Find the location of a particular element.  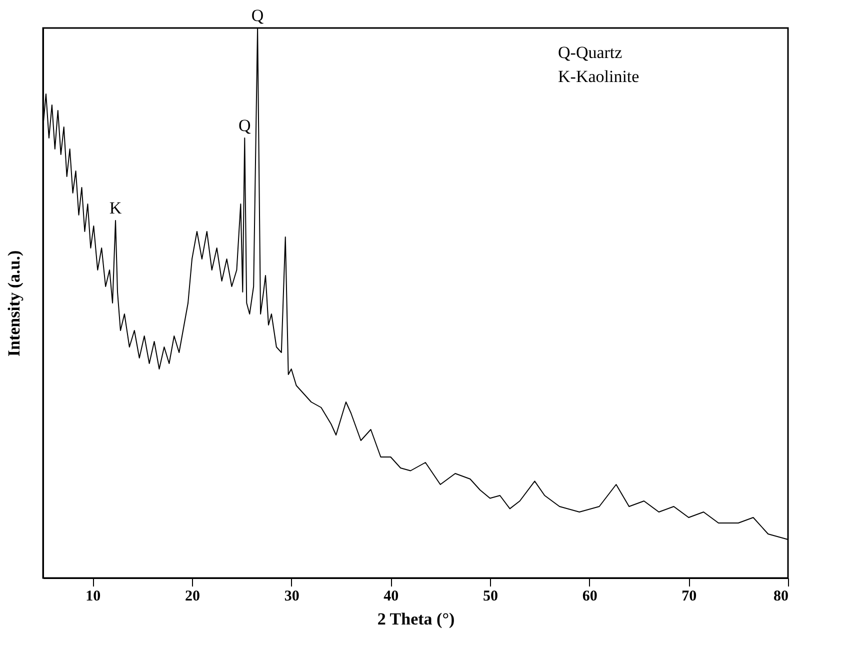

x-tick-label: 20 is located at coordinates (192, 596).